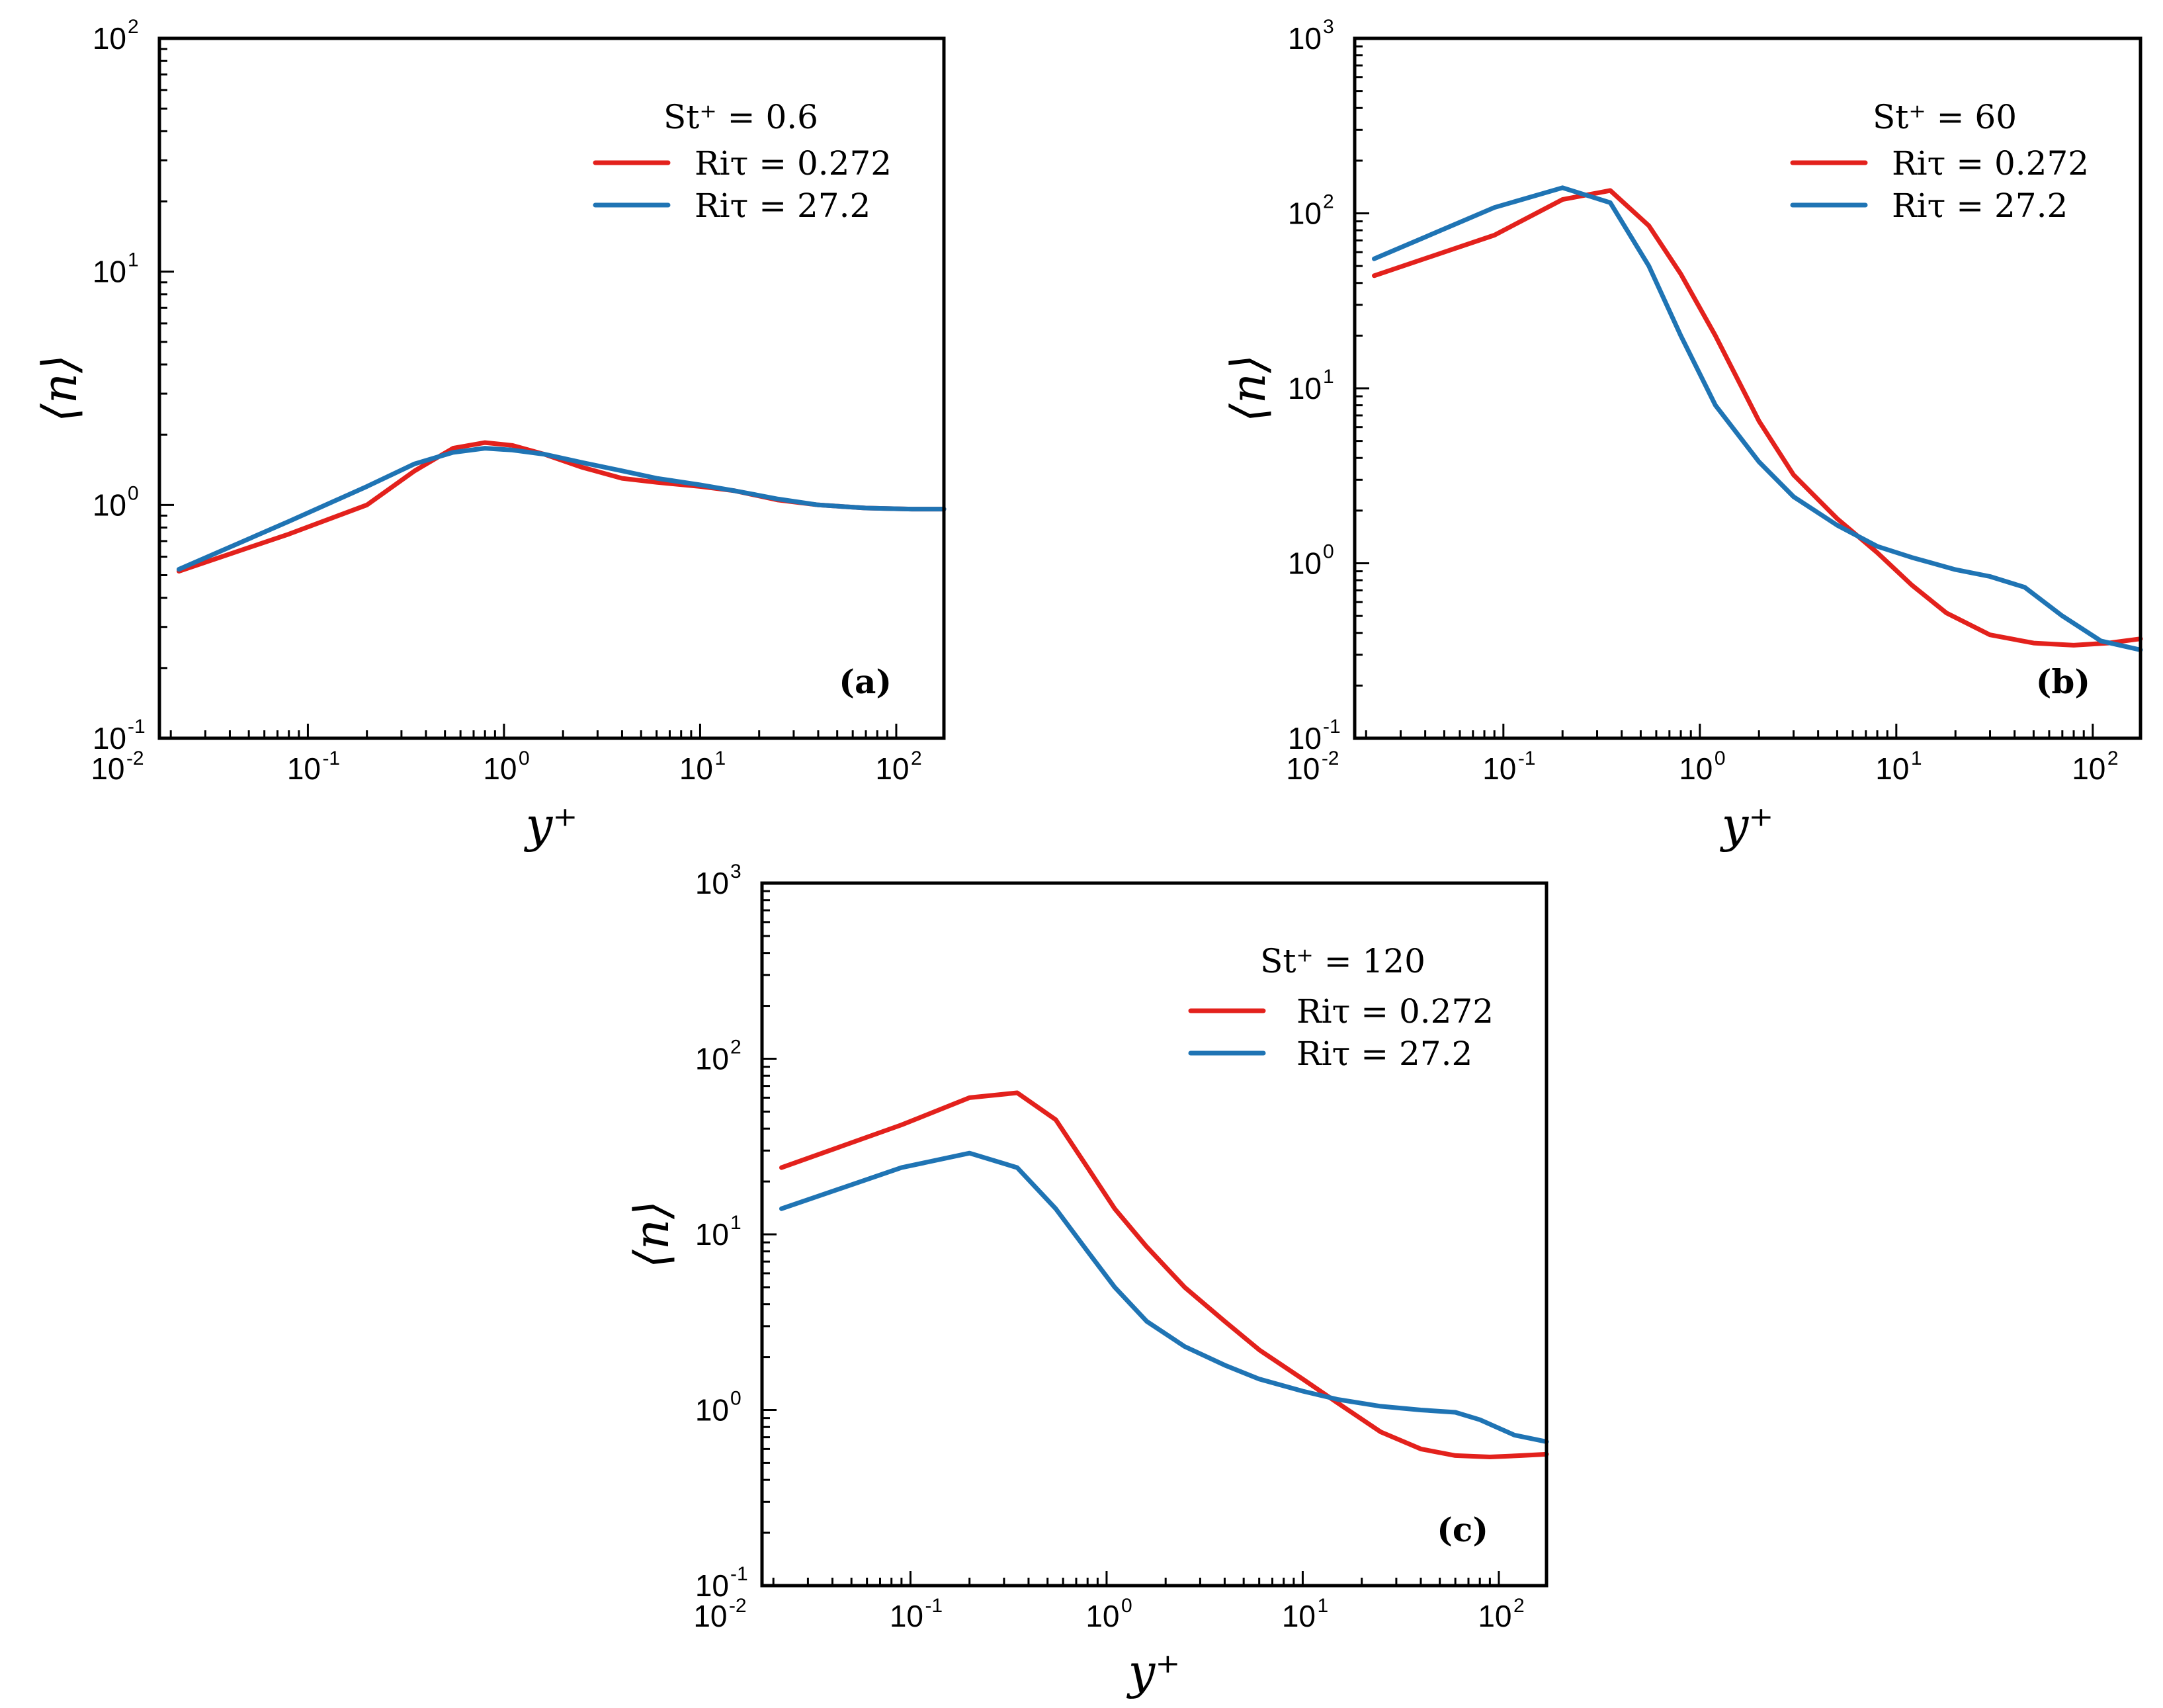 The image size is (2163, 1708). Describe the element at coordinates (865, 681) in the screenshot. I see `panel-label: (a)` at that location.